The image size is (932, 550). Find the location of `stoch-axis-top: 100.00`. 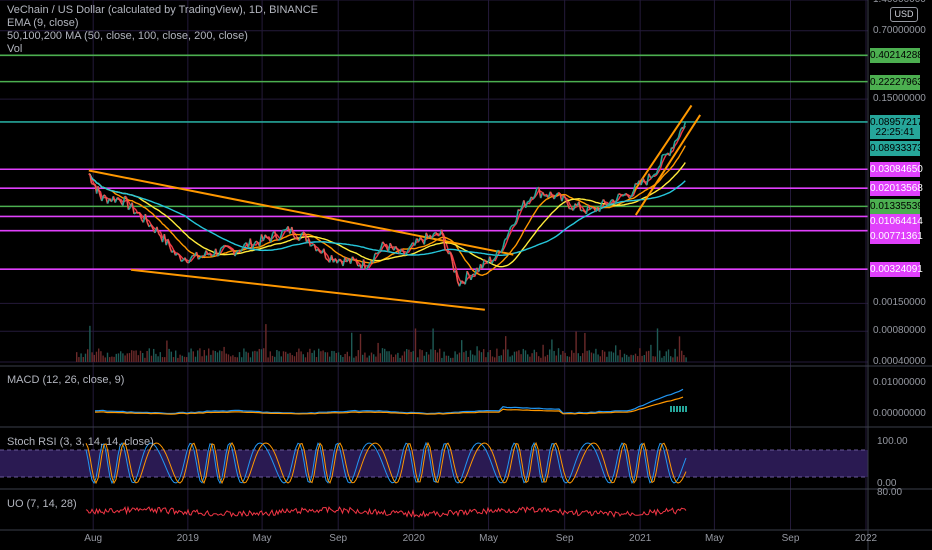

stoch-axis-top: 100.00 is located at coordinates (892, 441).